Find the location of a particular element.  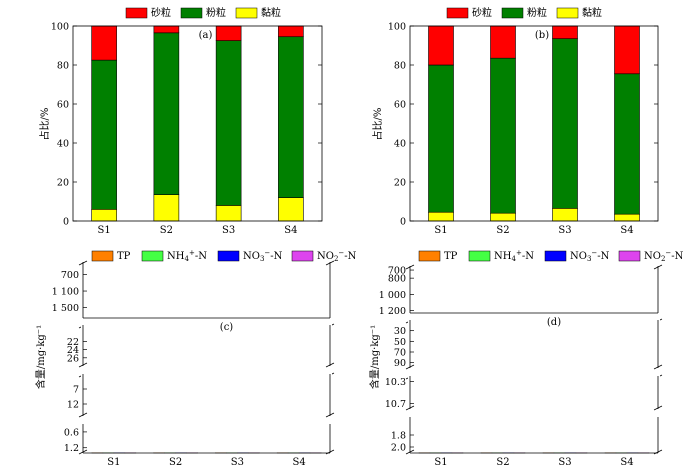

y-tick-label: 800 is located at coordinates (397, 279).